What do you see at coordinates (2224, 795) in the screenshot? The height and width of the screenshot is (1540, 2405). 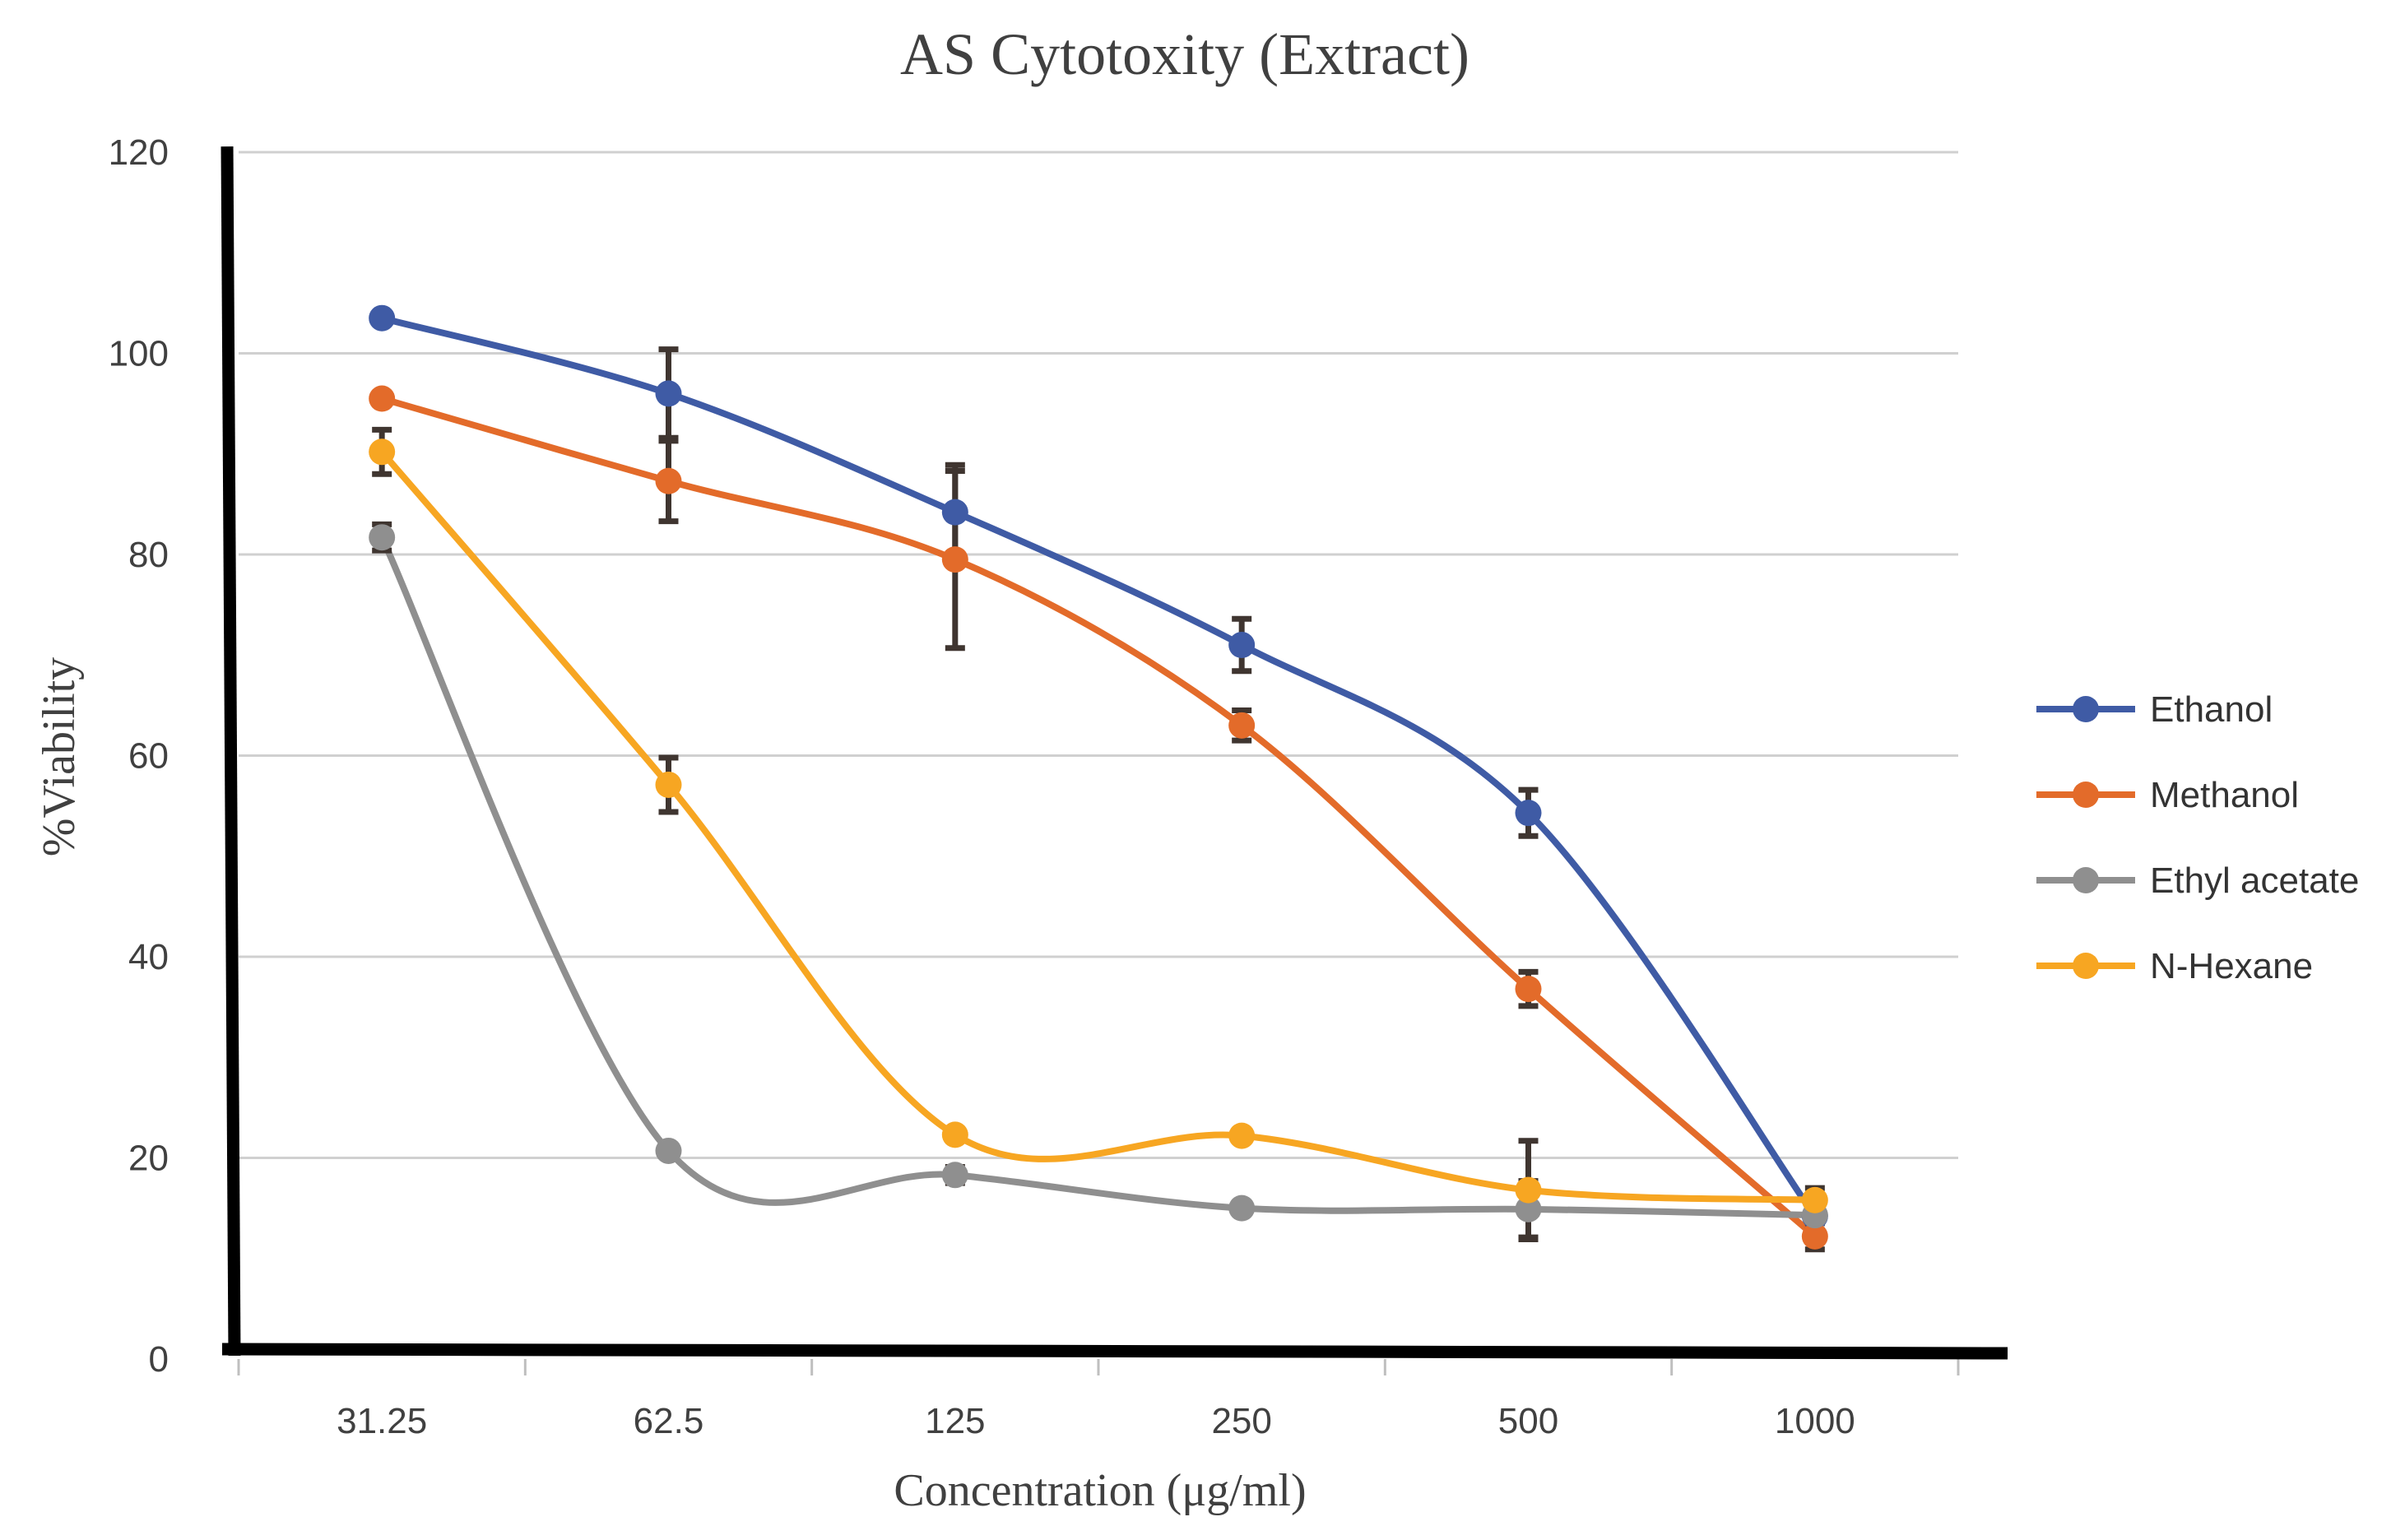 I see `legend-label: Methanol` at bounding box center [2224, 795].